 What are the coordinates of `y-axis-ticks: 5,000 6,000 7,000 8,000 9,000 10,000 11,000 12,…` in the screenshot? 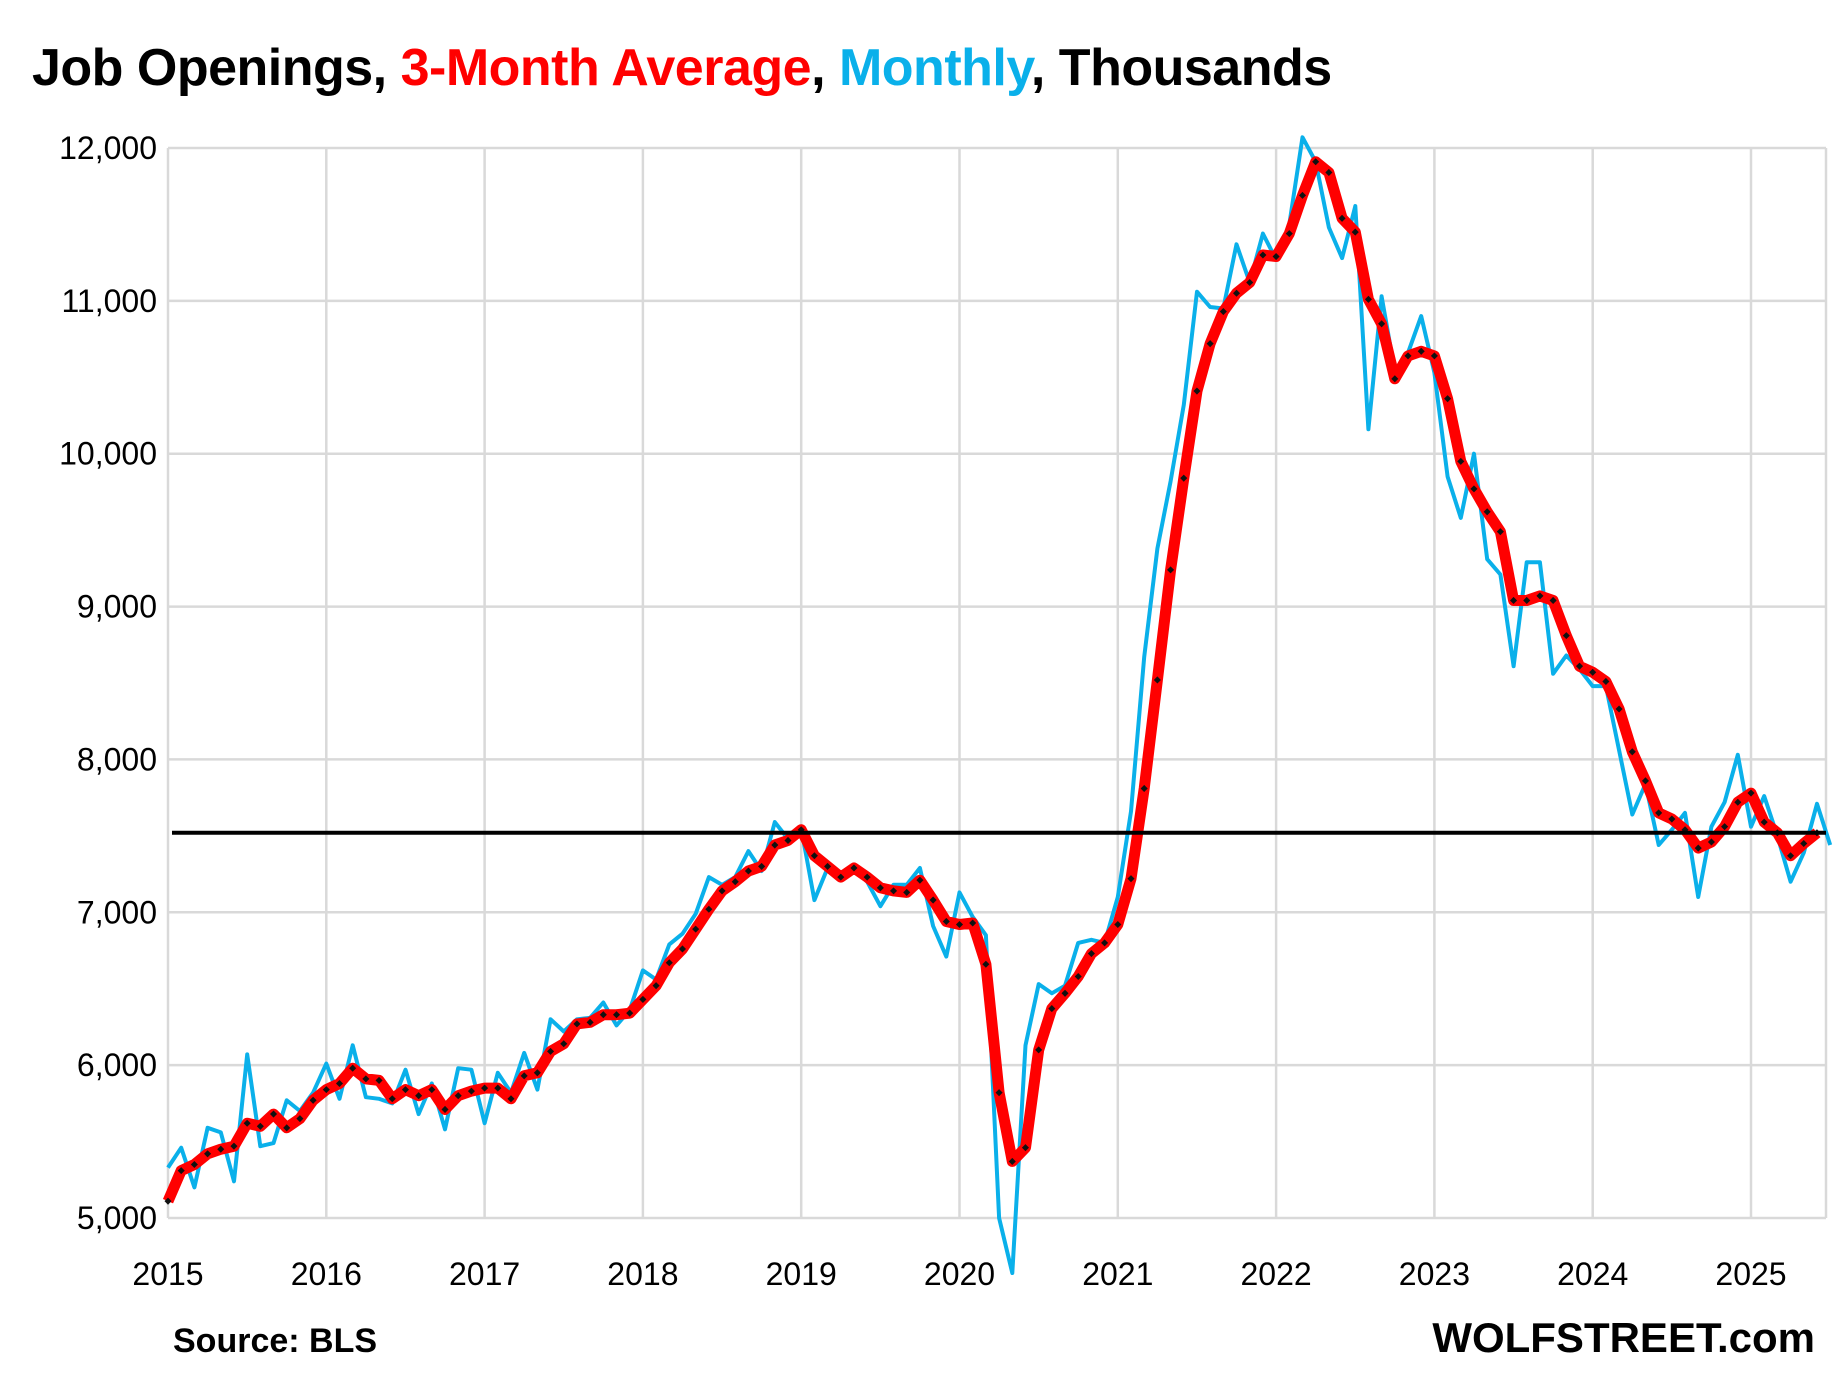 It's located at (108, 683).